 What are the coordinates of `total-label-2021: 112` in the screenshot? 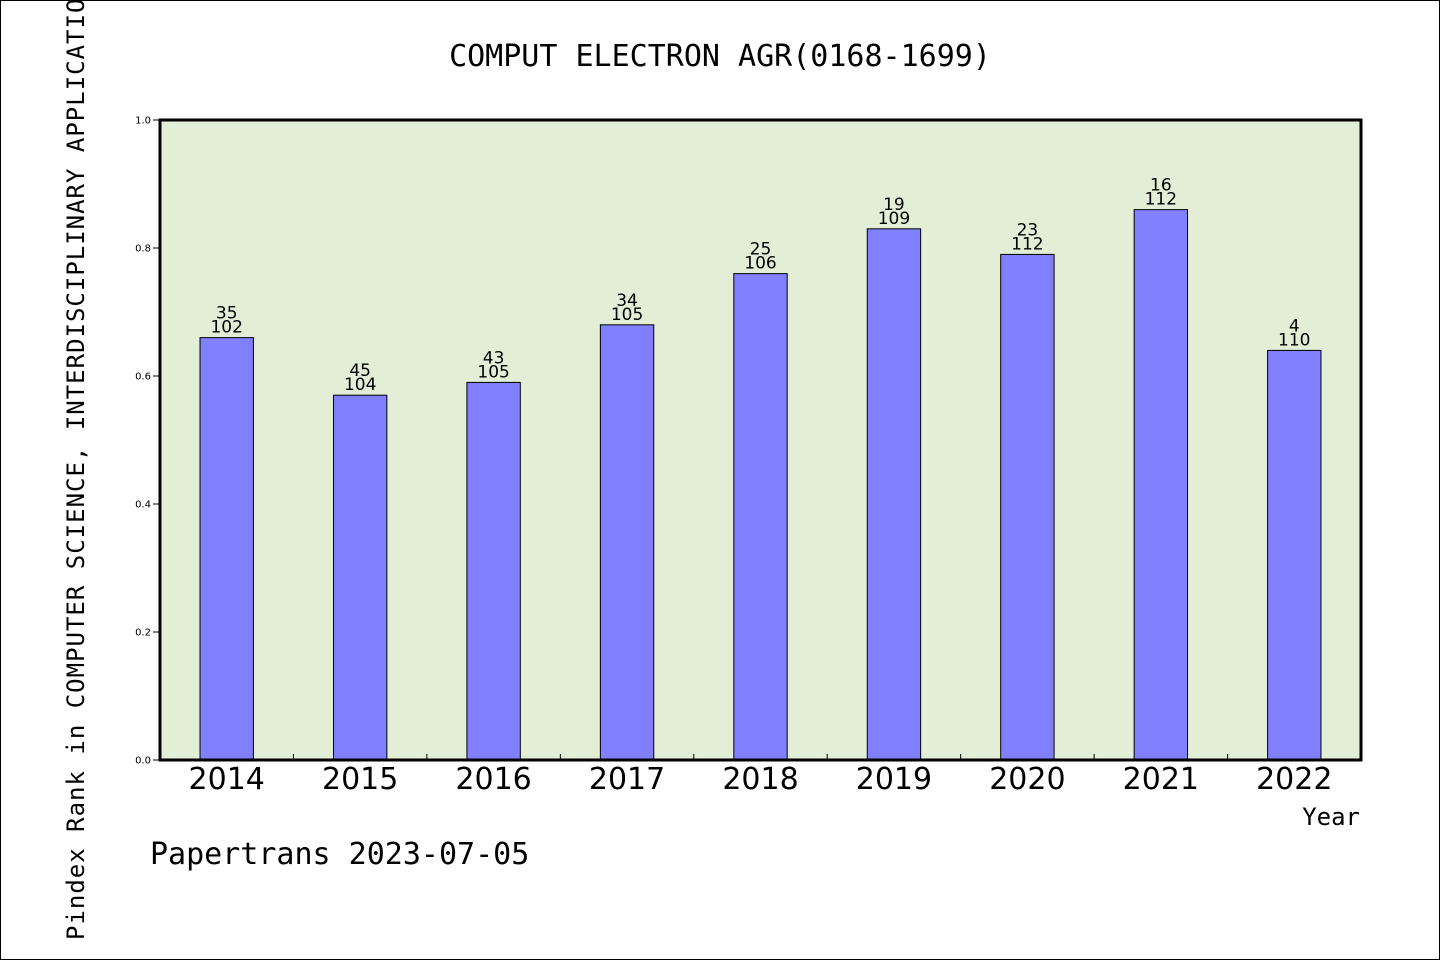 It's located at (1161, 200).